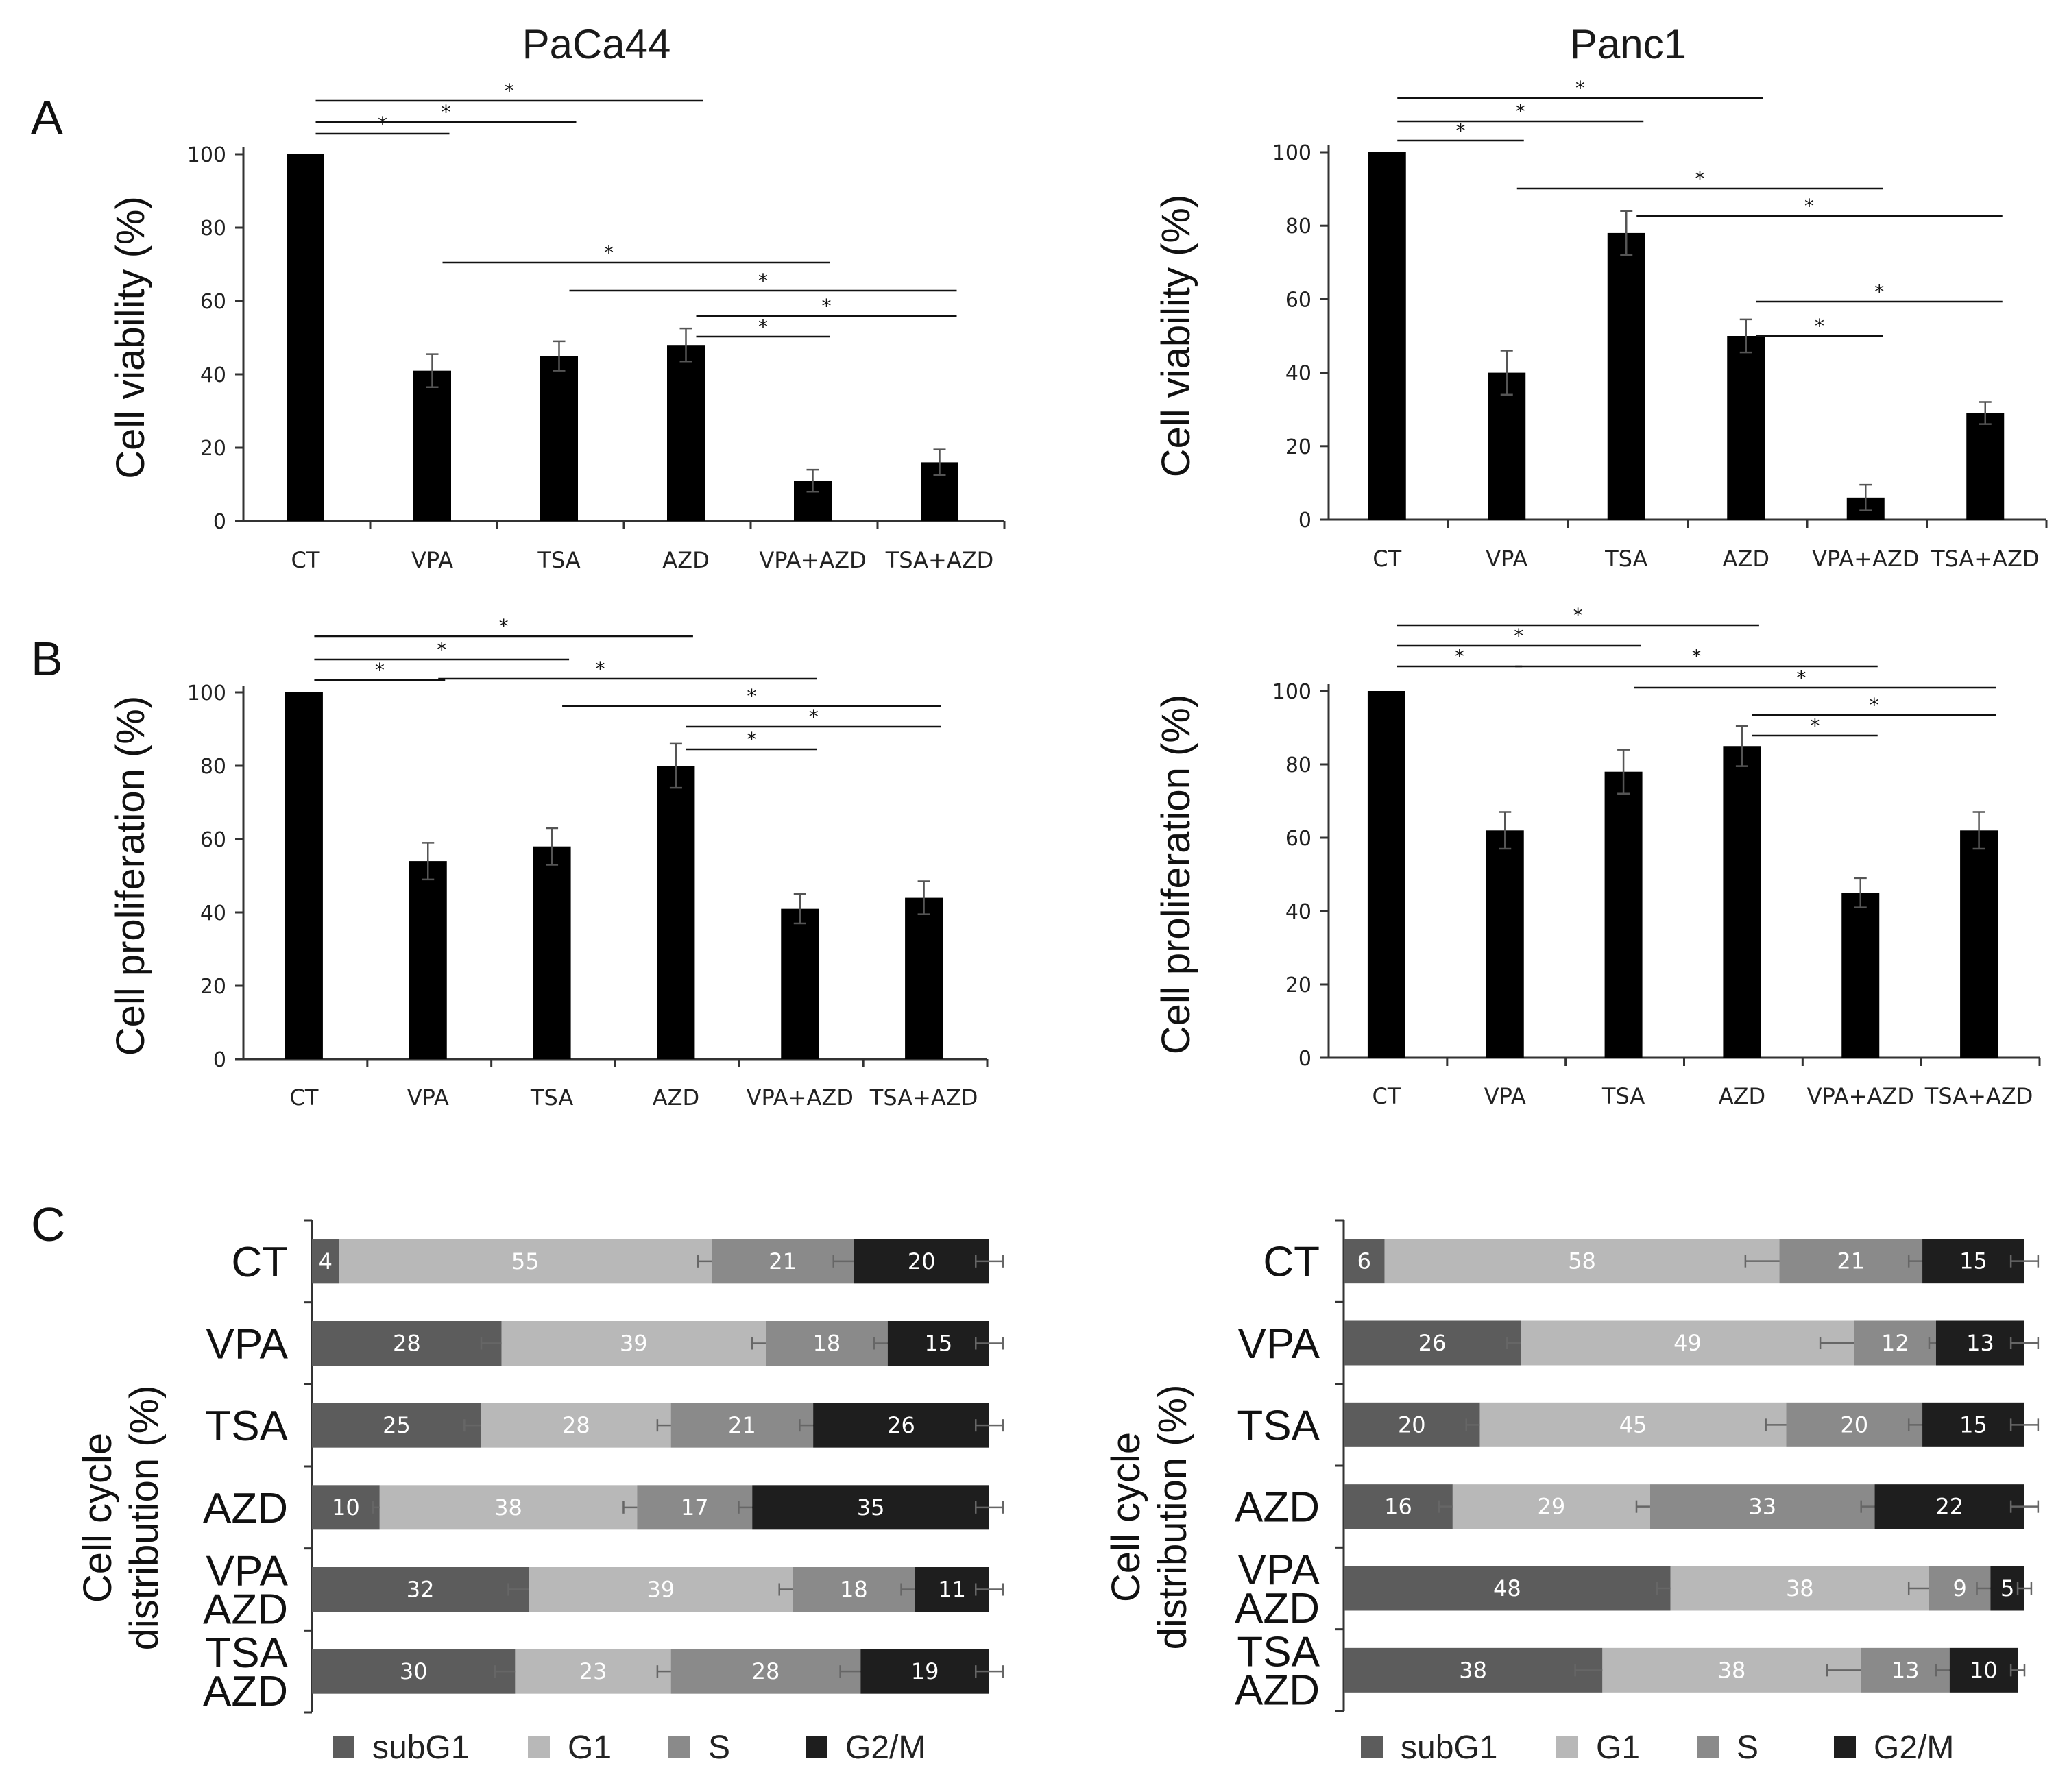  Describe the element at coordinates (441, 649) in the screenshot. I see `significance-star-proliferation-paca44-0-2: *` at that location.